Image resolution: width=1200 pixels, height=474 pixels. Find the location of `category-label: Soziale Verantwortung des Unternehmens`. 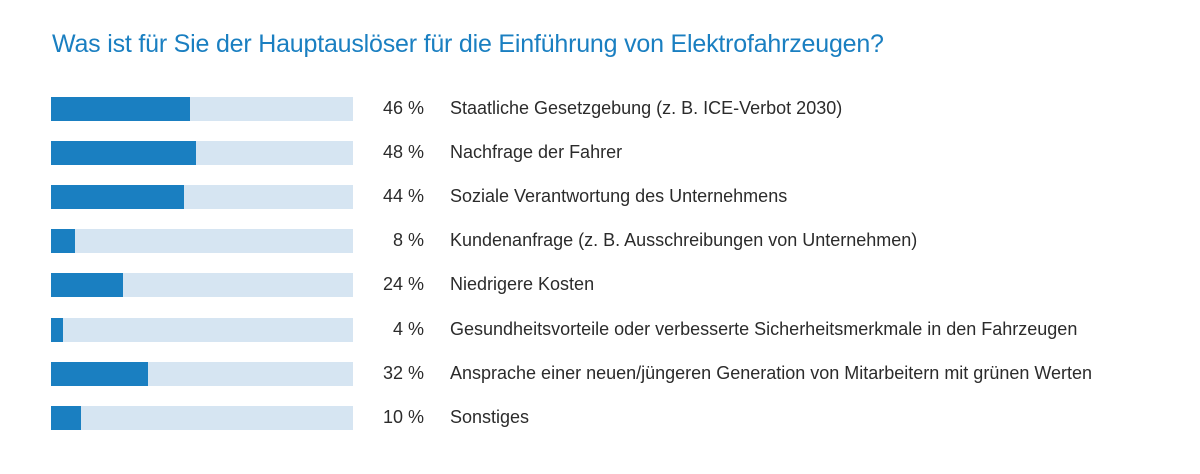

category-label: Soziale Verantwortung des Unternehmens is located at coordinates (619, 196).